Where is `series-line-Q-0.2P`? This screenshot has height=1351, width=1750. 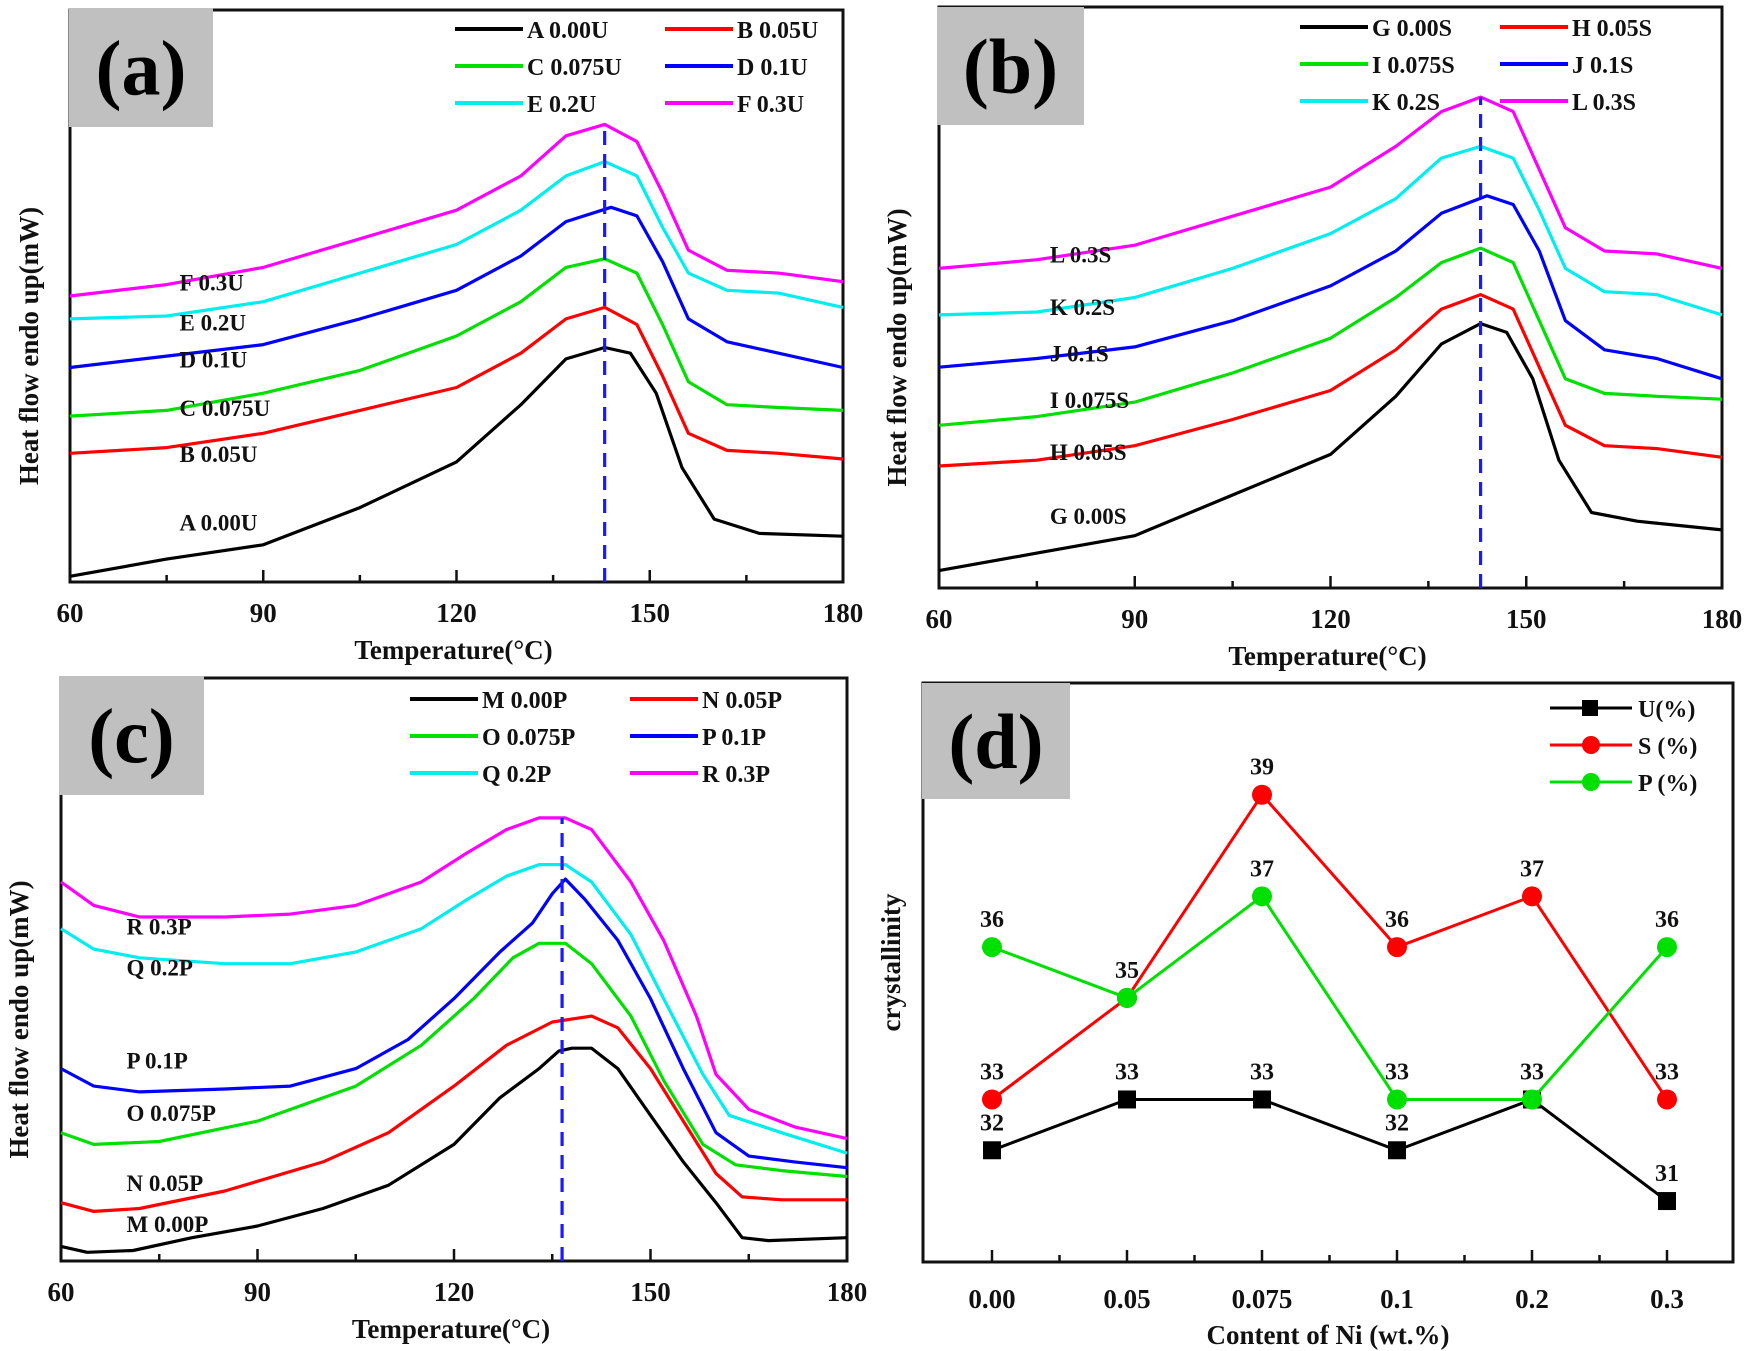 series-line-Q-0.2P is located at coordinates (454, 1009).